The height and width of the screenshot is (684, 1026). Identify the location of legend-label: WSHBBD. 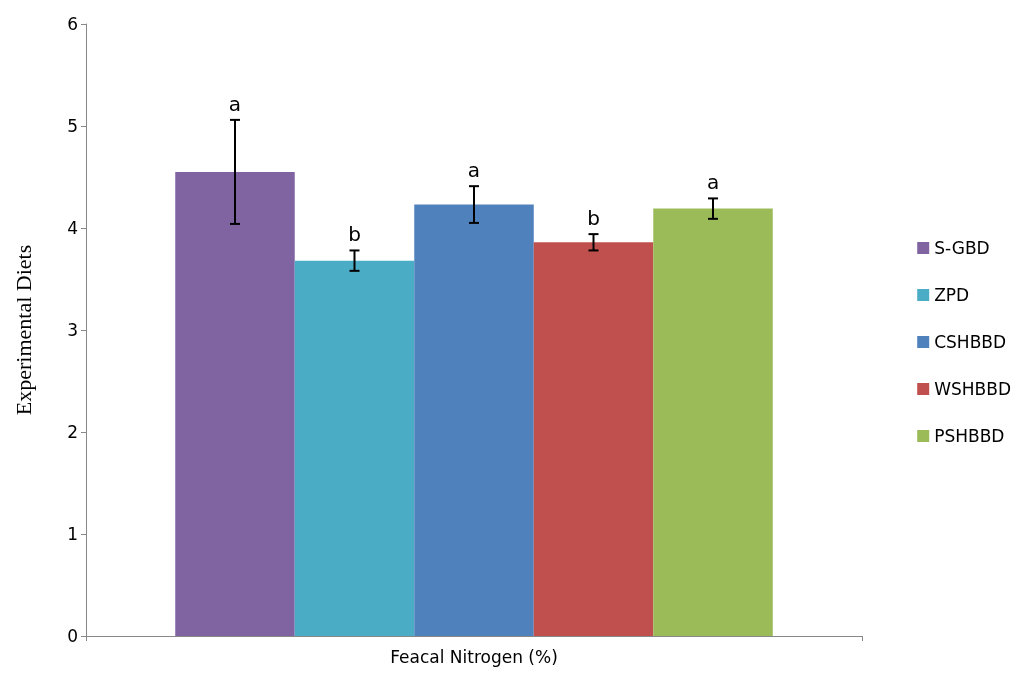
(973, 389).